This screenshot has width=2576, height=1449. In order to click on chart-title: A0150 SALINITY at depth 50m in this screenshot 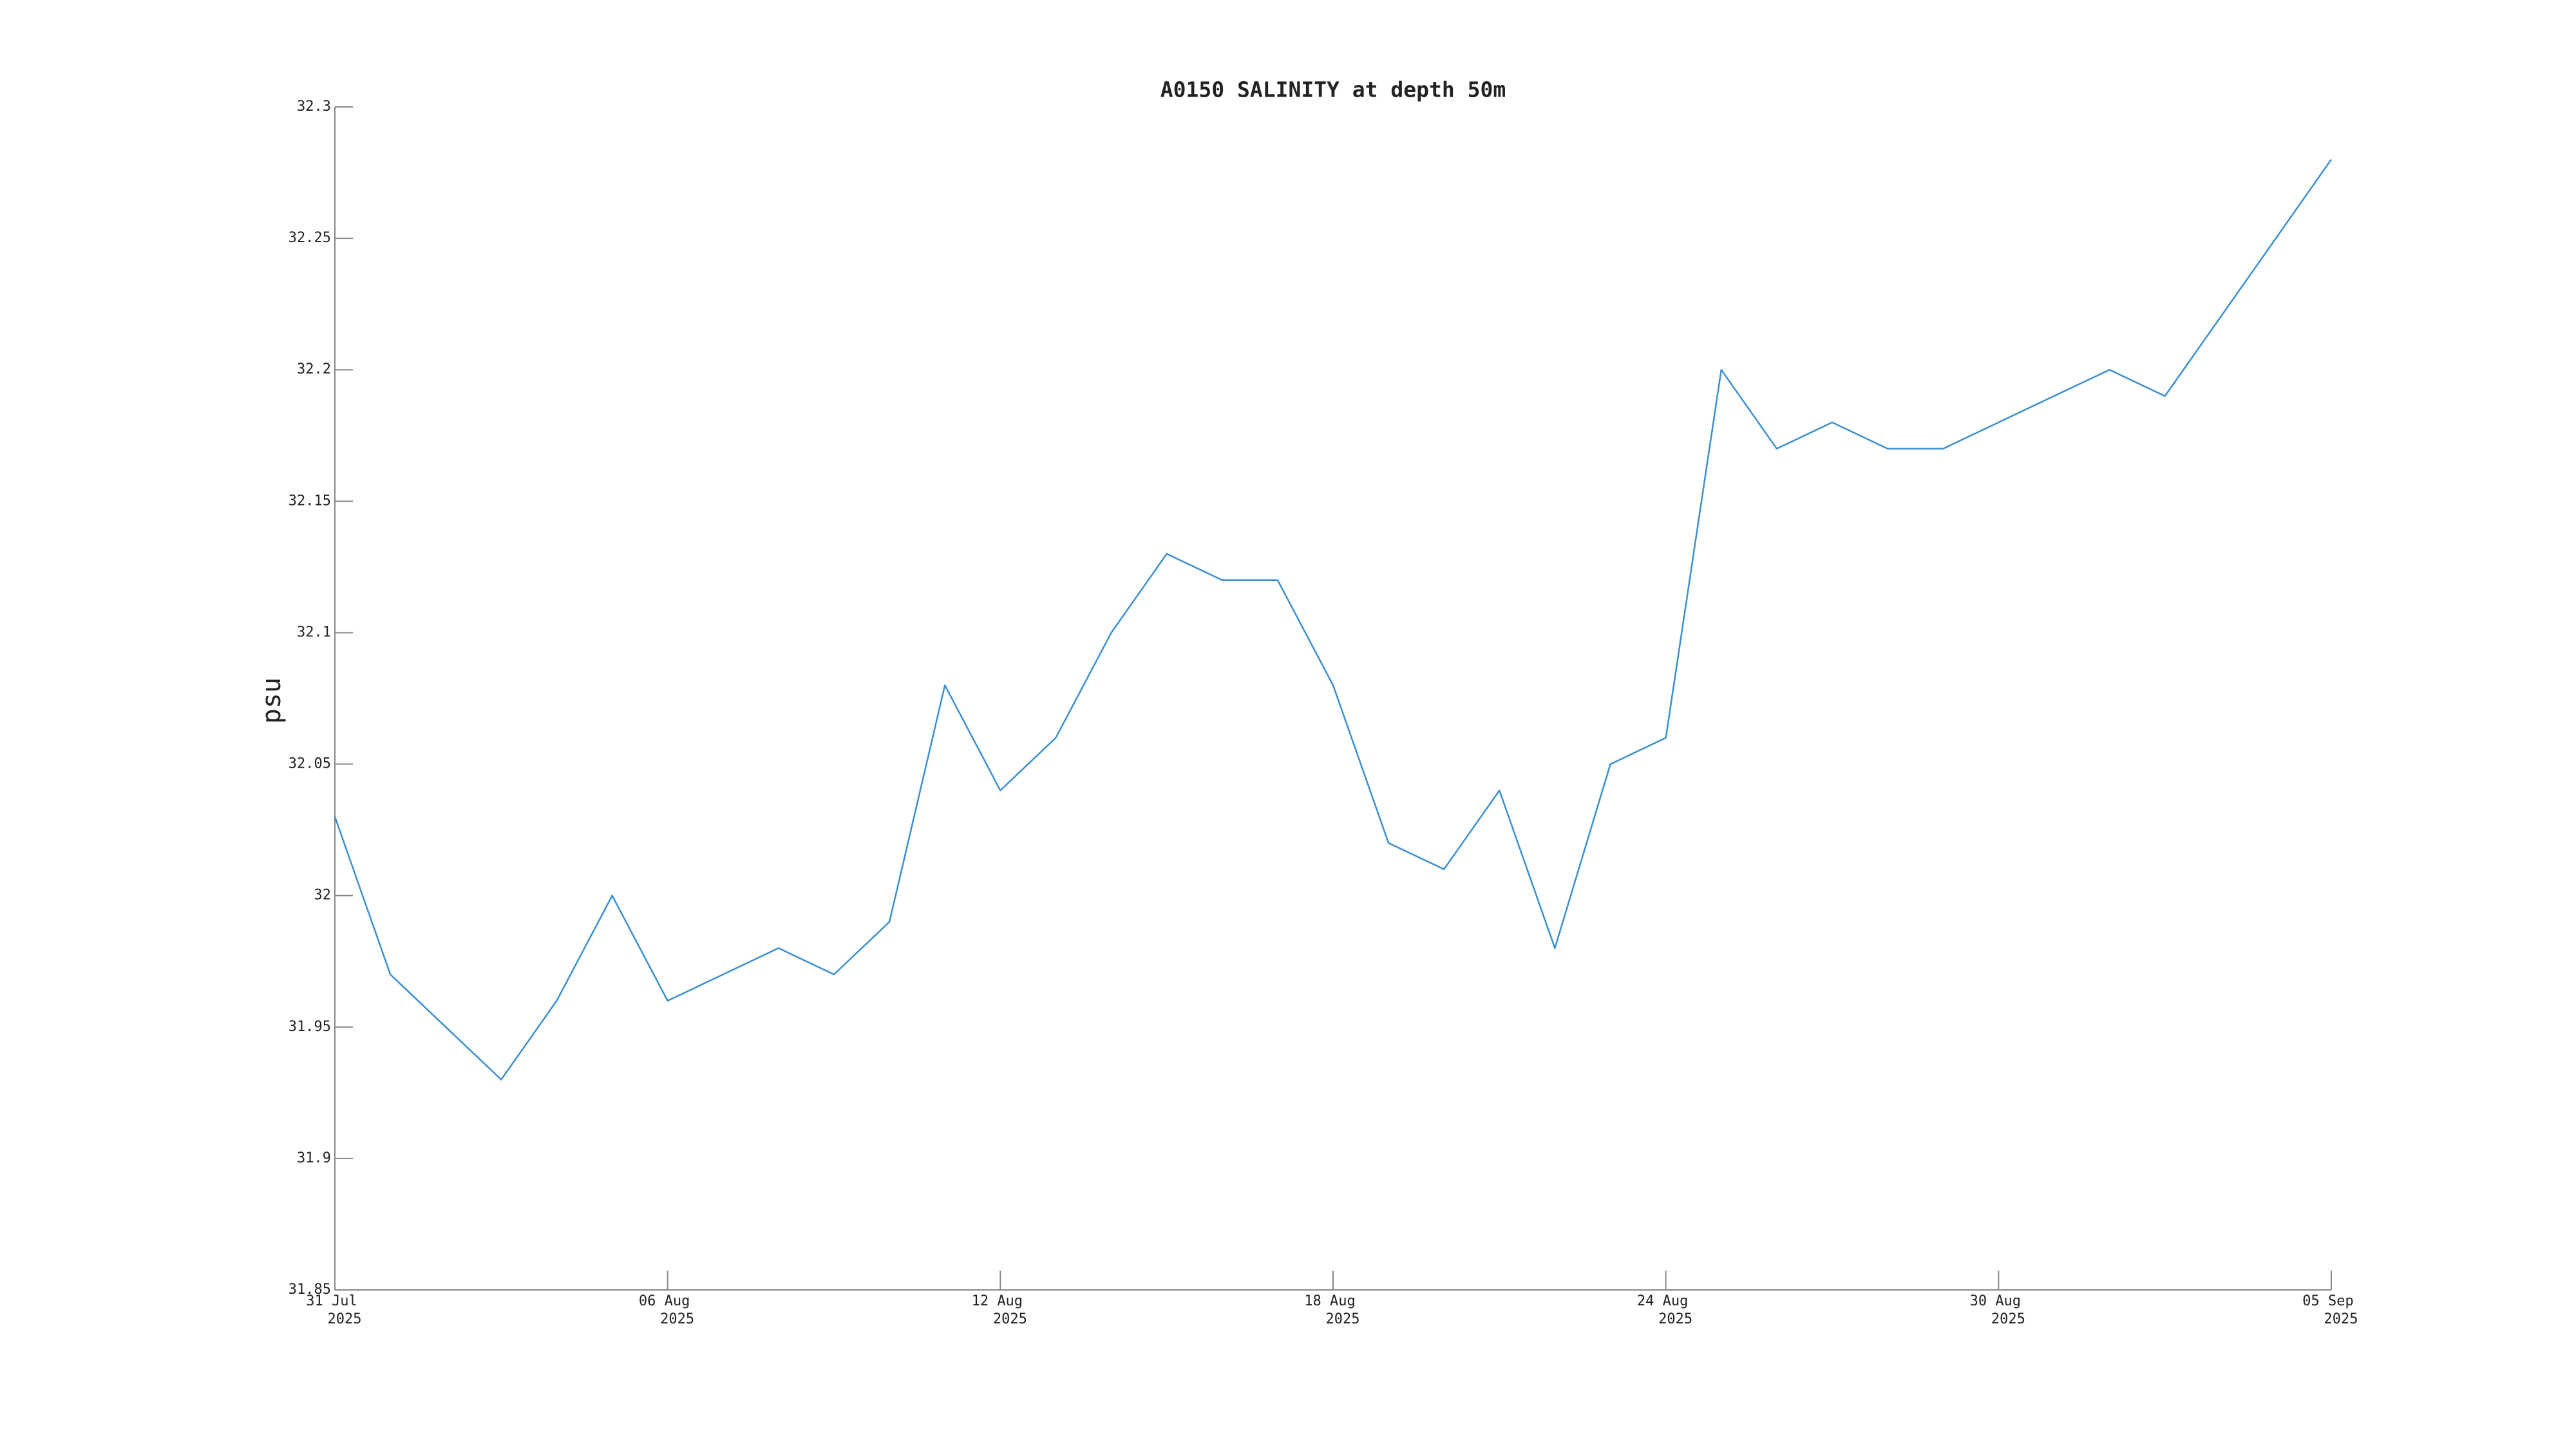, I will do `click(1333, 89)`.